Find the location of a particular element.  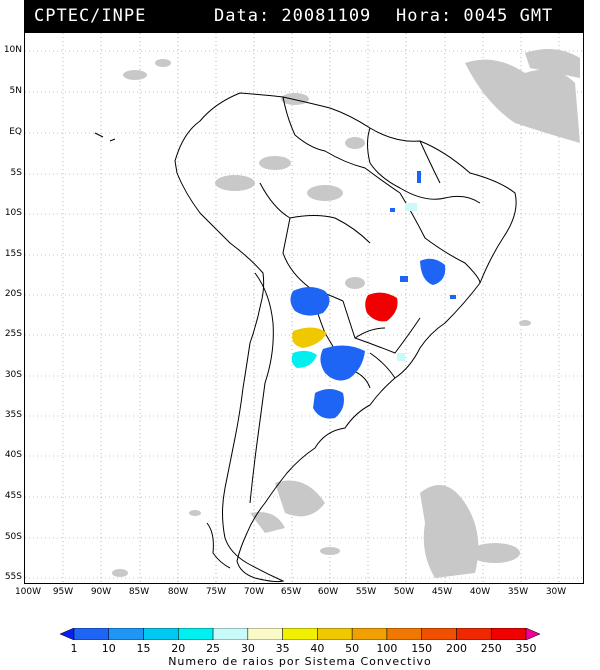

lon-label: 55W is located at coordinates (366, 592).